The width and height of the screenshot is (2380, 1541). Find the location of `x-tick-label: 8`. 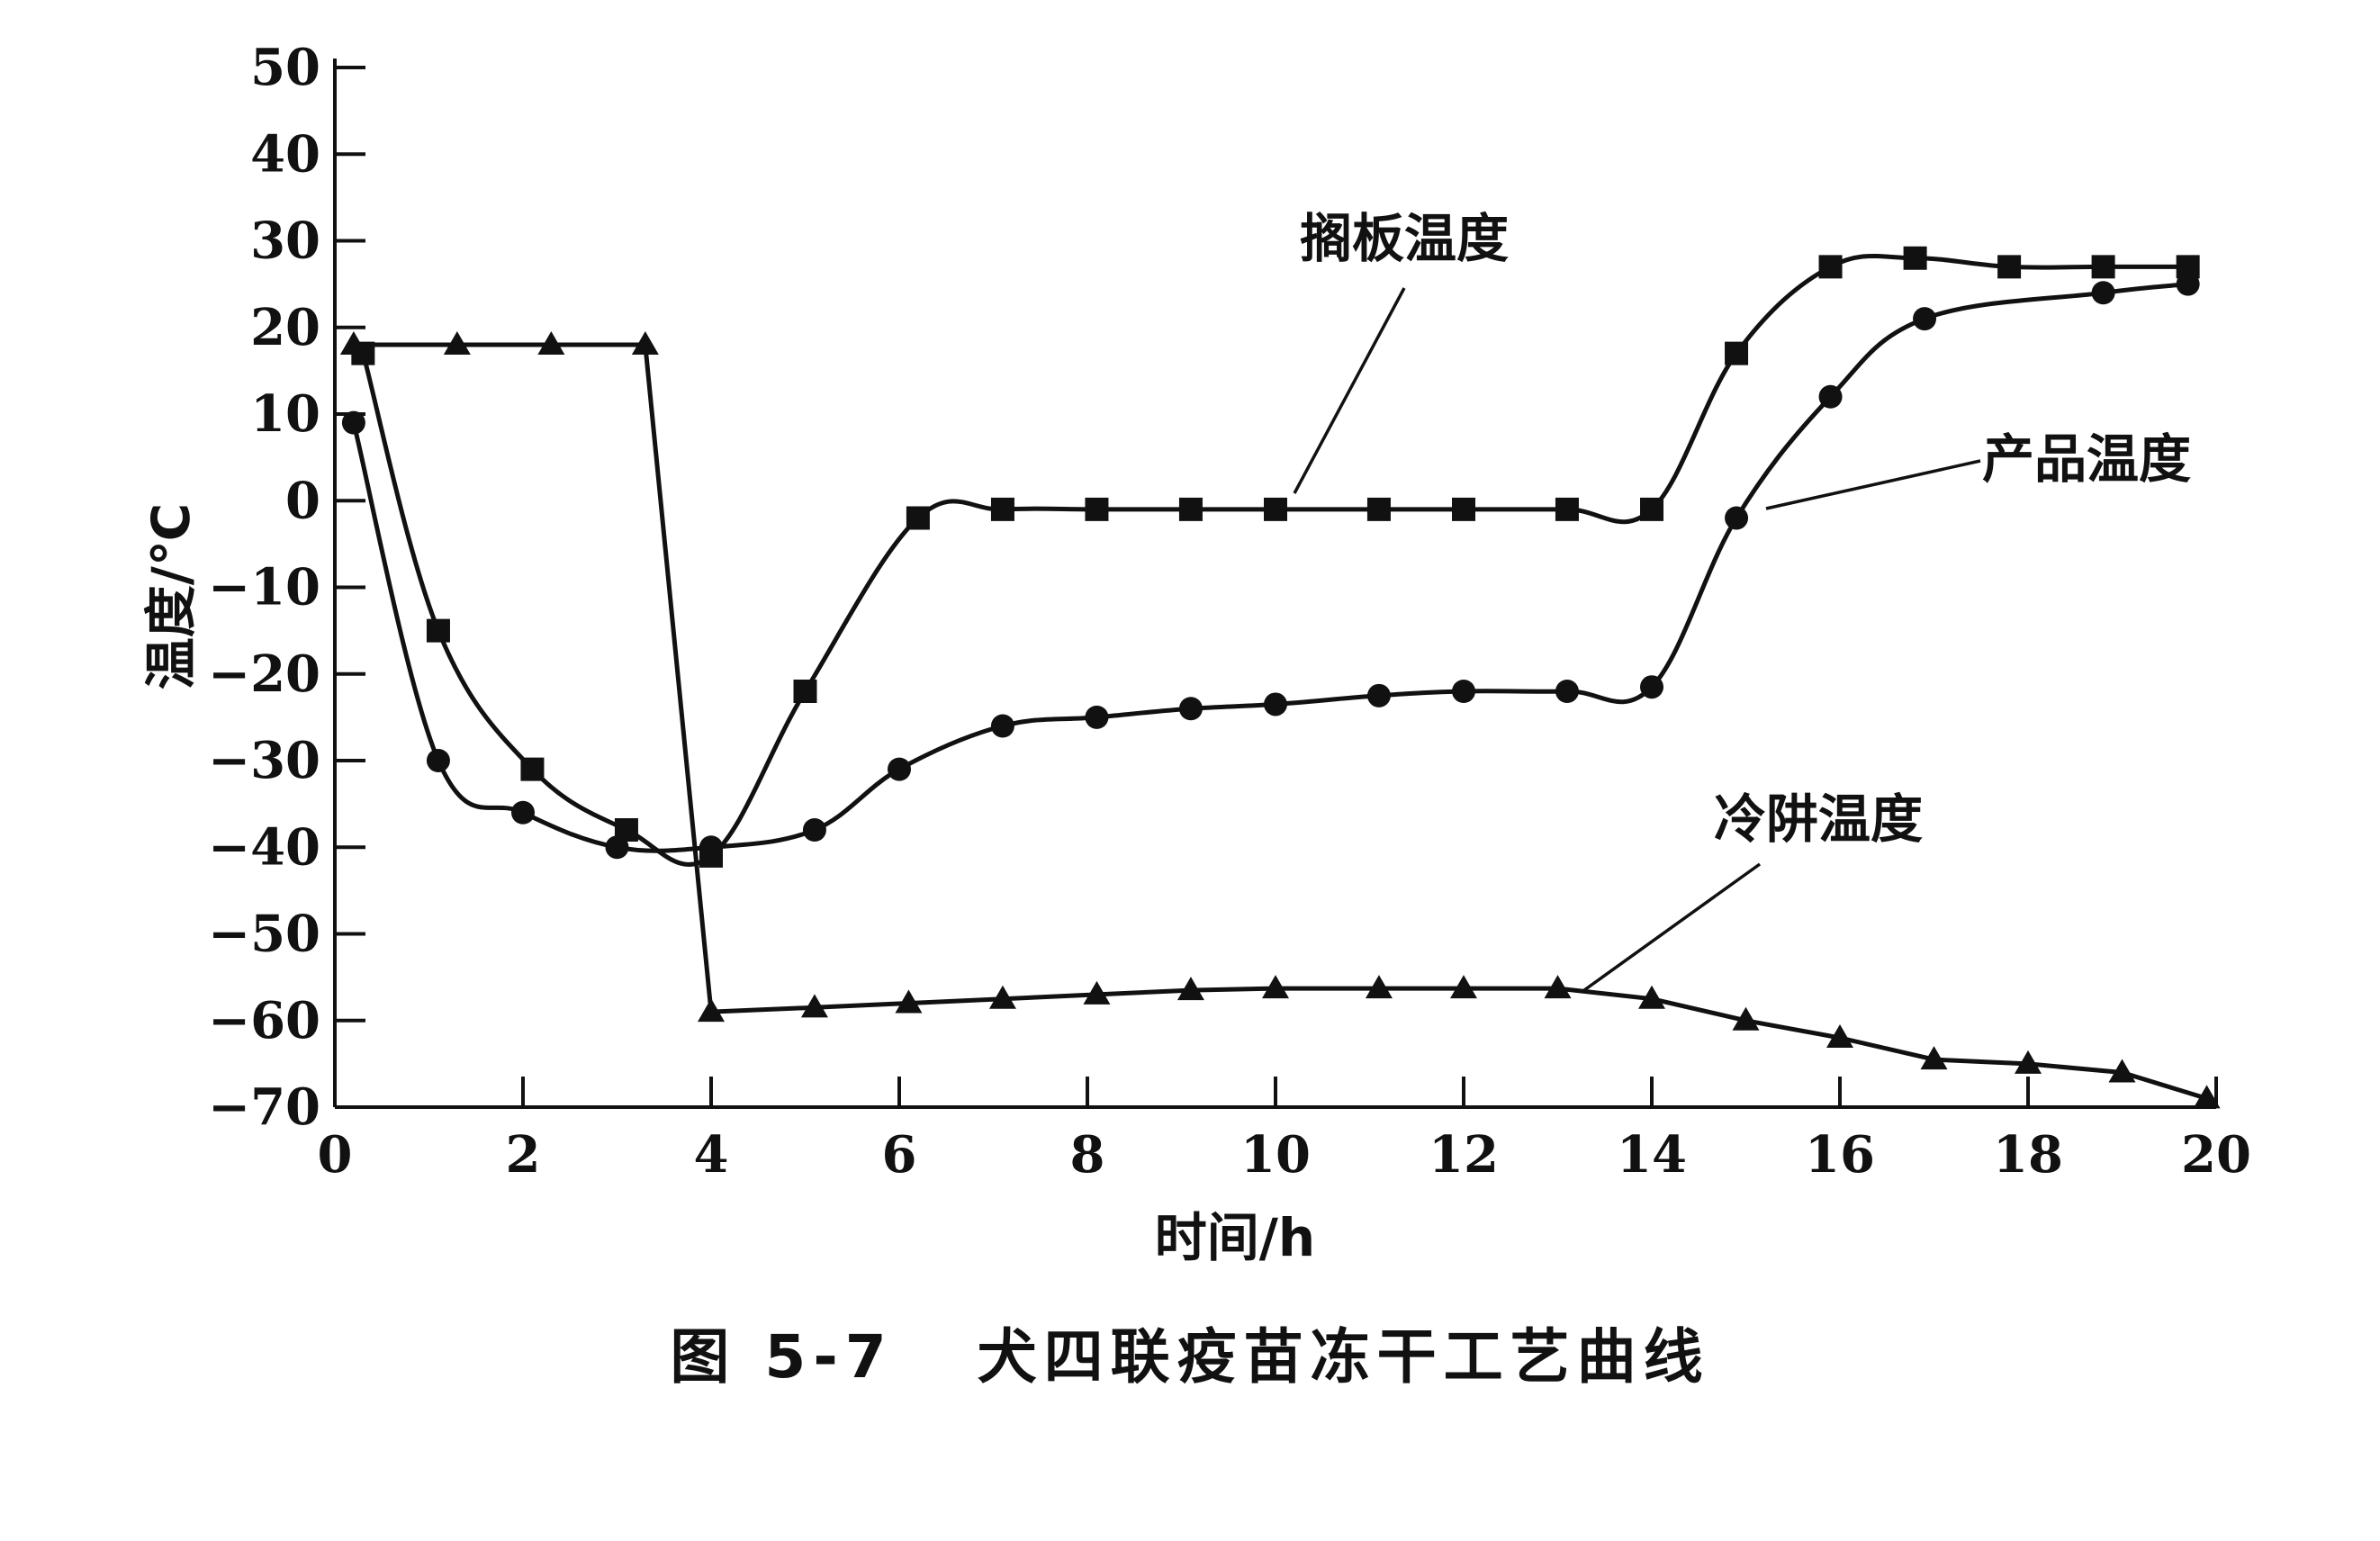

x-tick-label: 8 is located at coordinates (1087, 1155).